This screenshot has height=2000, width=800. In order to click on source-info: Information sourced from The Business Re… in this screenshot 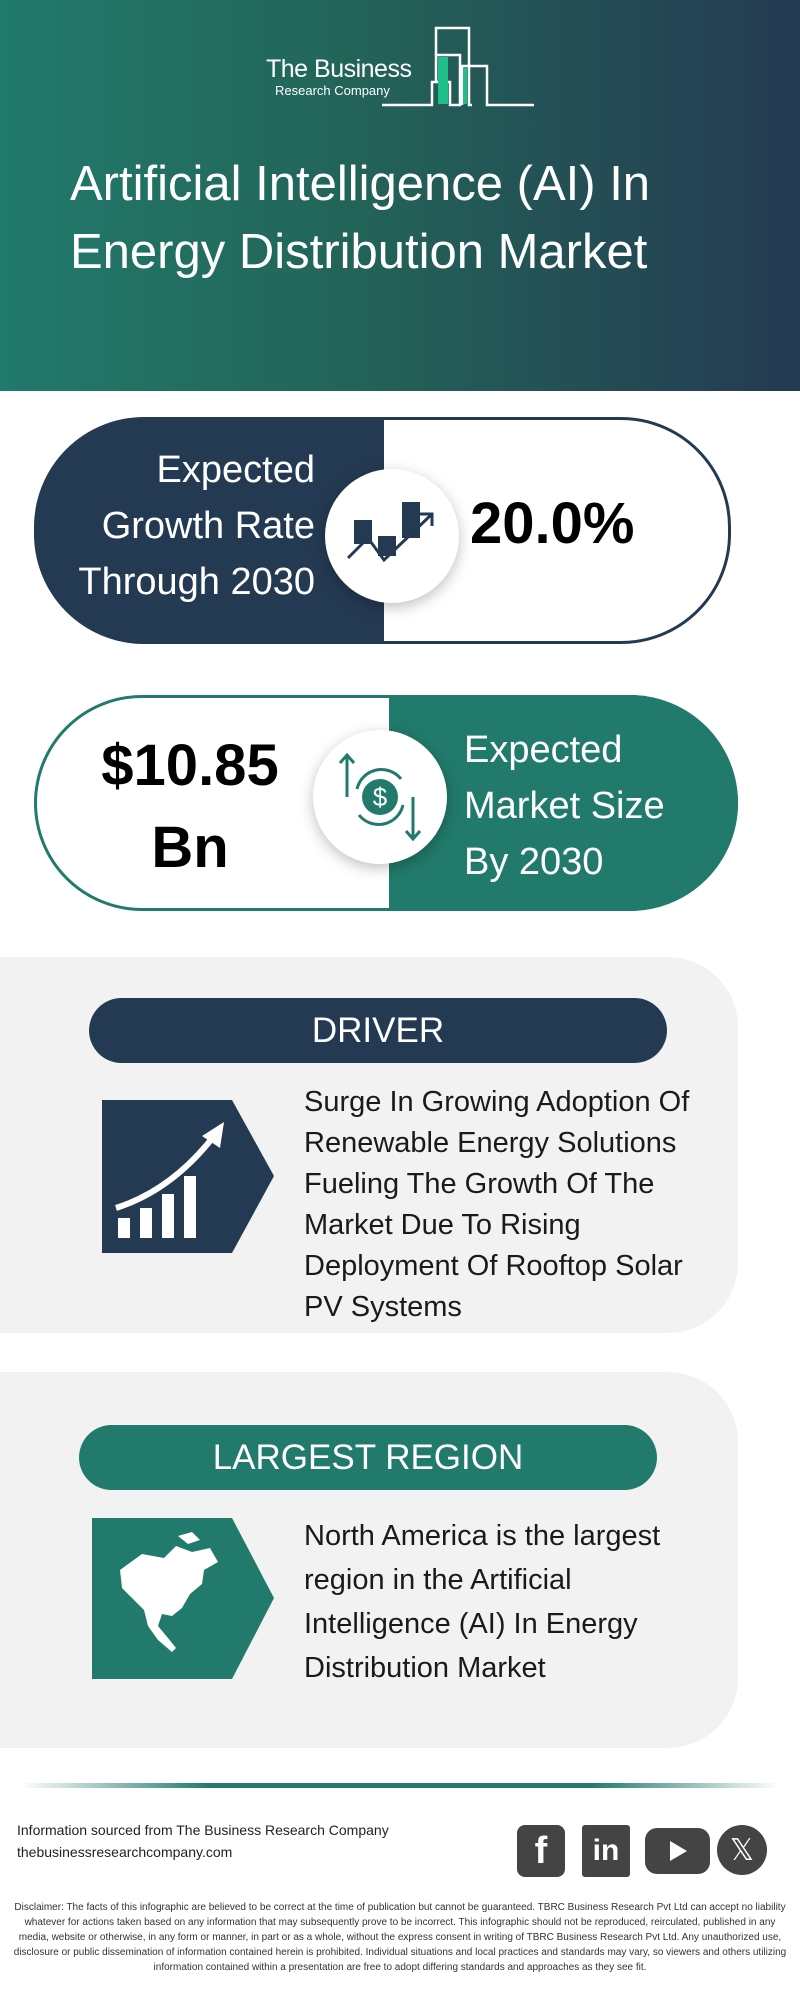, I will do `click(203, 1841)`.